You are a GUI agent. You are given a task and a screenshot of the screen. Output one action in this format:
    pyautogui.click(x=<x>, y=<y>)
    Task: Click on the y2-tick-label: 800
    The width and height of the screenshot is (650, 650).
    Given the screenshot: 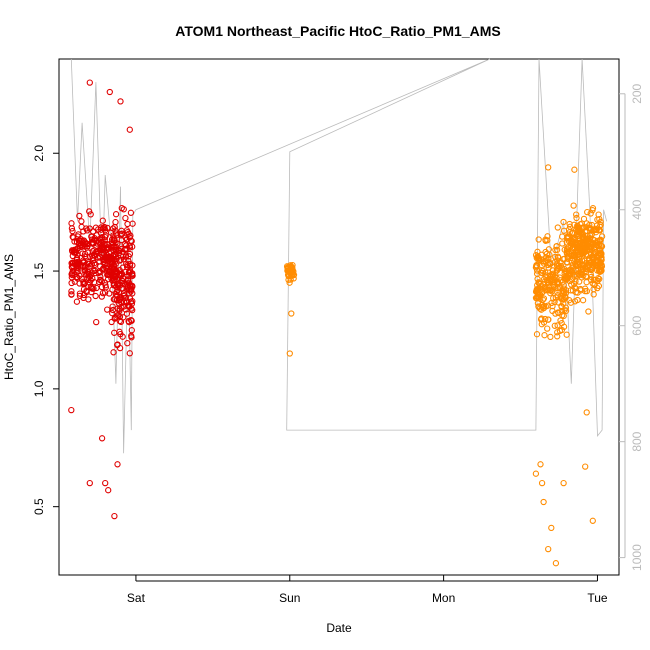 What is the action you would take?
    pyautogui.click(x=637, y=441)
    